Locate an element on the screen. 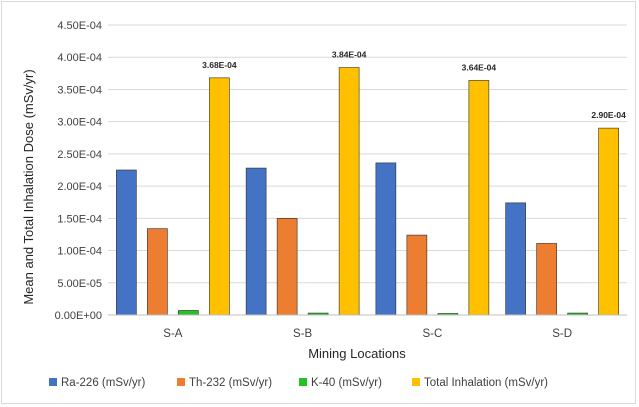  x-tick-label: S-C is located at coordinates (432, 334).